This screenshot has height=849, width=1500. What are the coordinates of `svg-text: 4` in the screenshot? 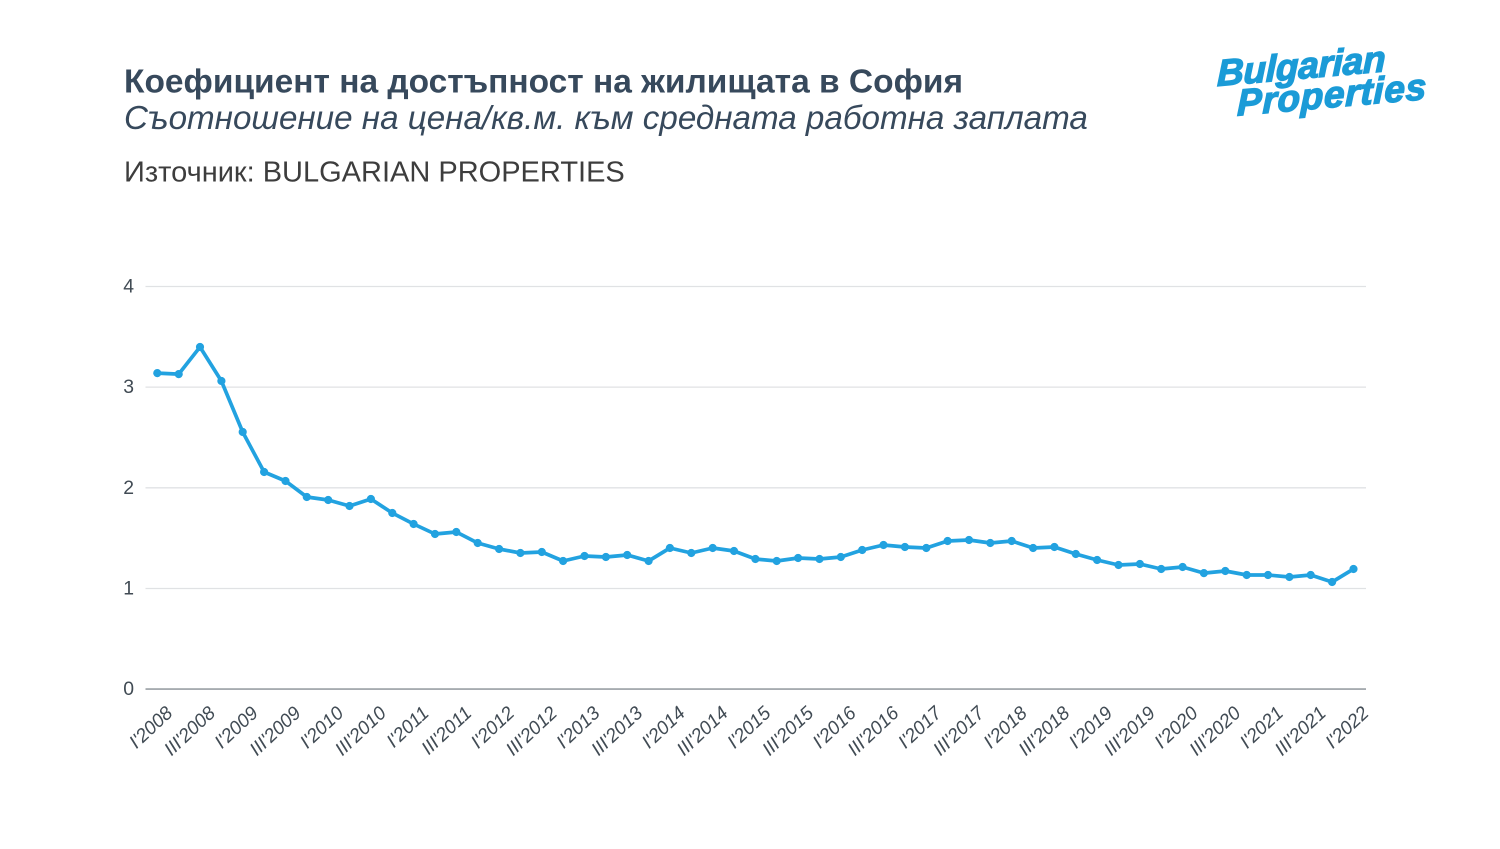 It's located at (128, 287).